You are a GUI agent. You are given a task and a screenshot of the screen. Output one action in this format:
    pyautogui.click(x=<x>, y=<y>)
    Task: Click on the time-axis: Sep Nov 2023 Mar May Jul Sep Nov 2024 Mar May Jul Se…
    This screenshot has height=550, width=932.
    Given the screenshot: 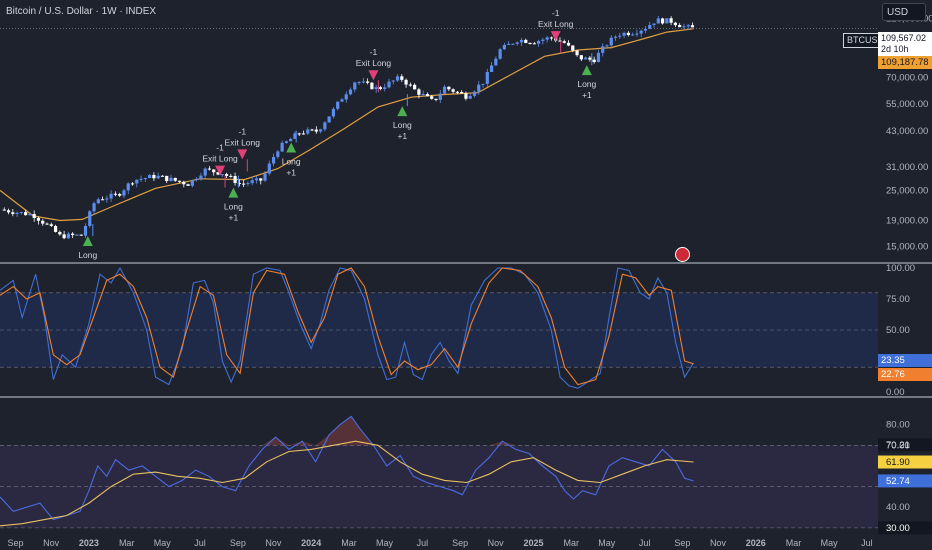 What is the action you would take?
    pyautogui.click(x=440, y=543)
    